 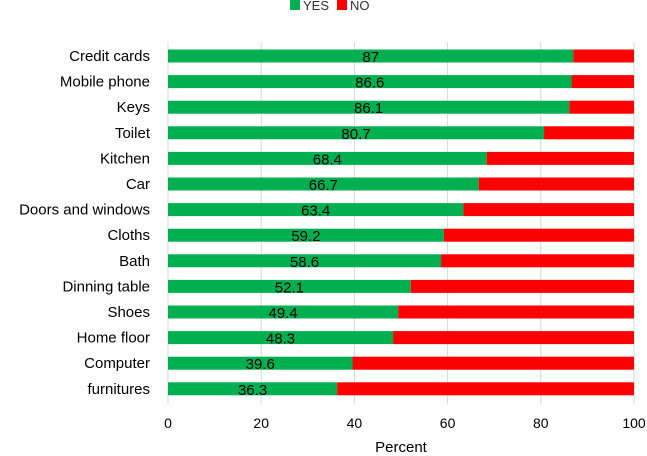 I want to click on category-label-10: Shoes, so click(x=128, y=312).